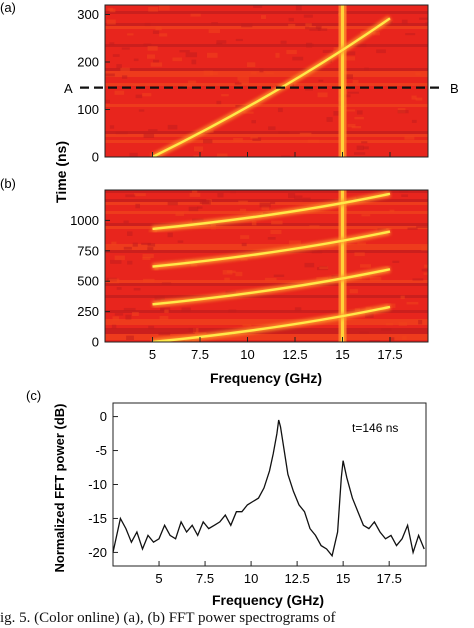 The height and width of the screenshot is (628, 474). Describe the element at coordinates (276, 349) in the screenshot. I see `panel-b-xticks: 5 7.5 10 12.5 15 17.5` at that location.